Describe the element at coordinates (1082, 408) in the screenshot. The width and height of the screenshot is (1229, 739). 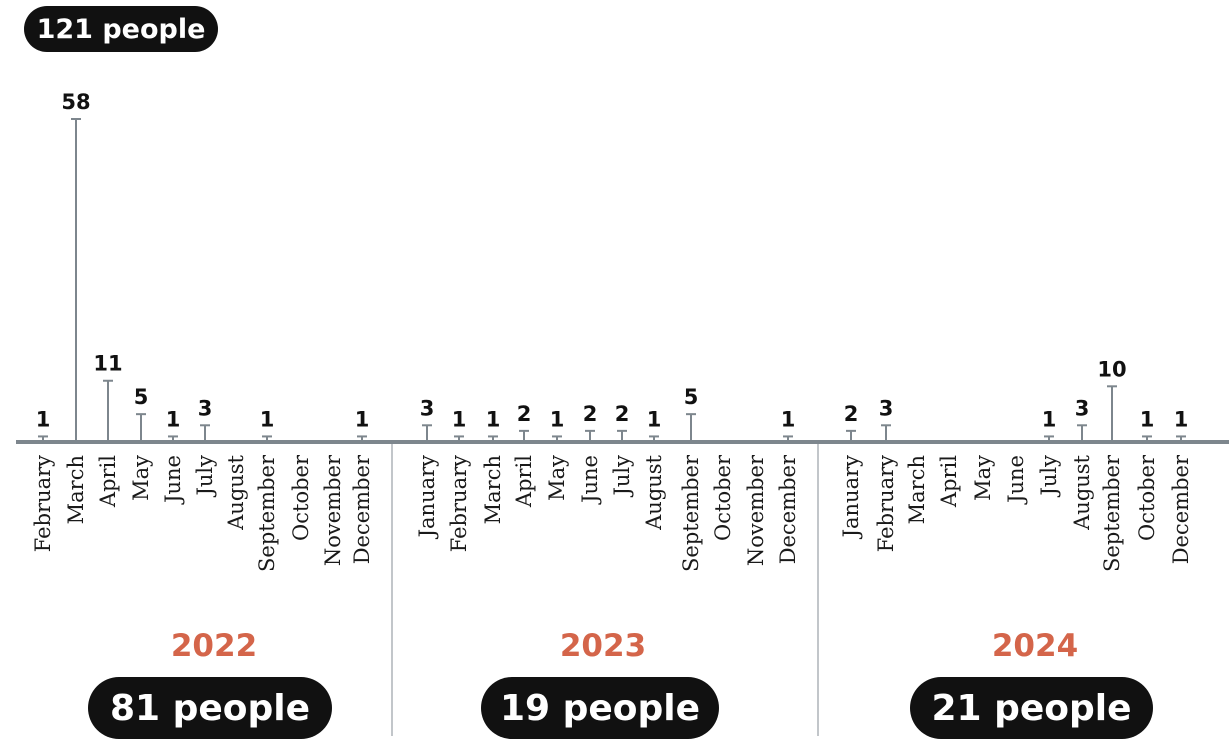
I see `value-label-august-2024: 3` at that location.